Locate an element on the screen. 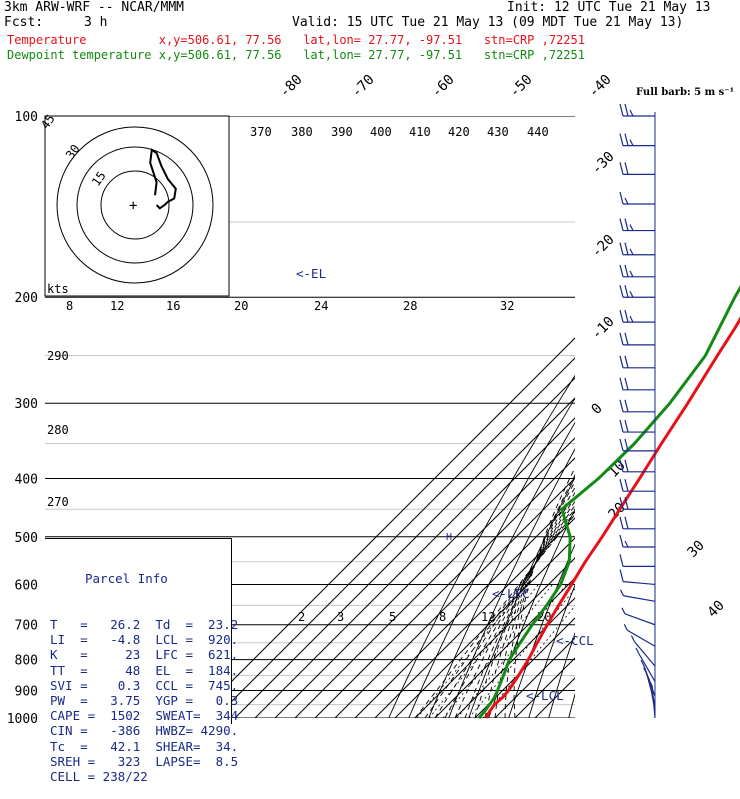 This screenshot has height=799, width=740. mixing-ratio-label: 8 is located at coordinates (442, 617).